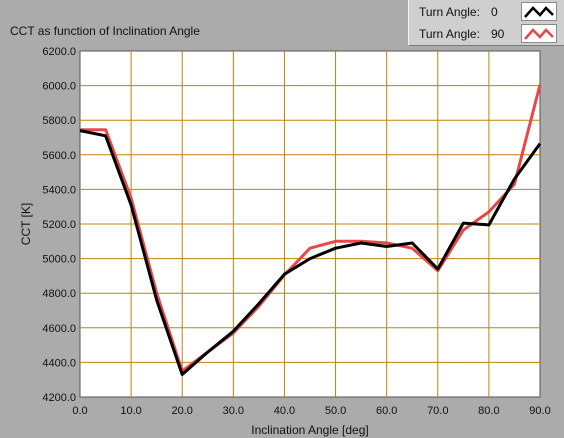 The height and width of the screenshot is (438, 564). What do you see at coordinates (59, 52) in the screenshot?
I see `y-tick-label: 6200.0` at bounding box center [59, 52].